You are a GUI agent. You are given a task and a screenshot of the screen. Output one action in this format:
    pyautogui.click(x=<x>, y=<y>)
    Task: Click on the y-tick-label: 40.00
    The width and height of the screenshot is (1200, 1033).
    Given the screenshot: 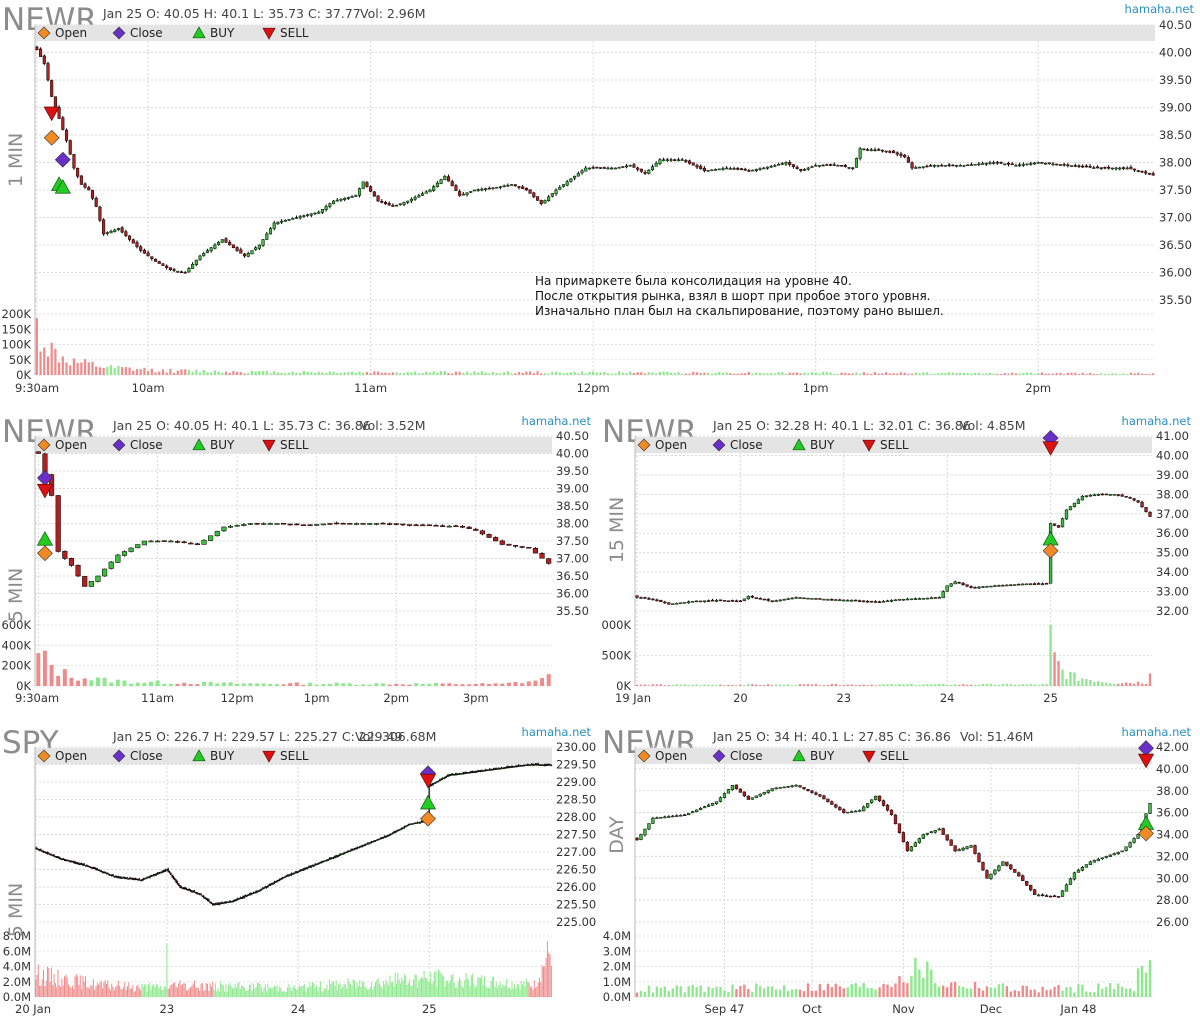 What is the action you would take?
    pyautogui.click(x=1172, y=455)
    